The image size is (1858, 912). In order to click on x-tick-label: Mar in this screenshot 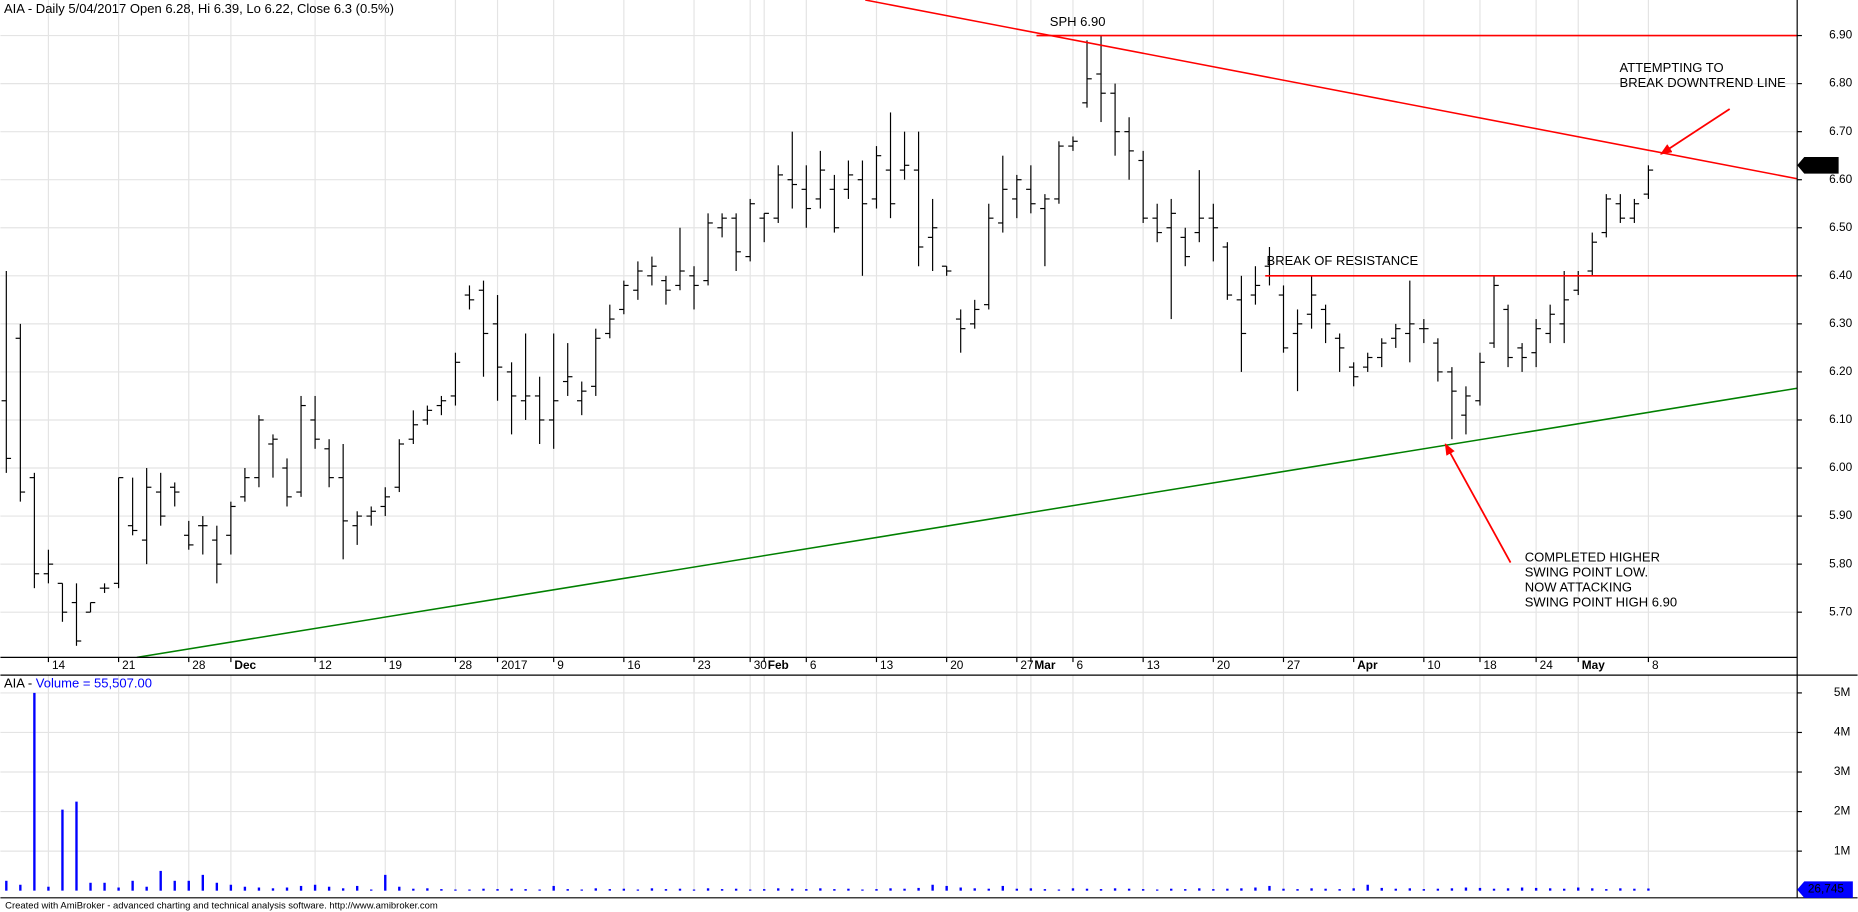, I will do `click(1044, 665)`.